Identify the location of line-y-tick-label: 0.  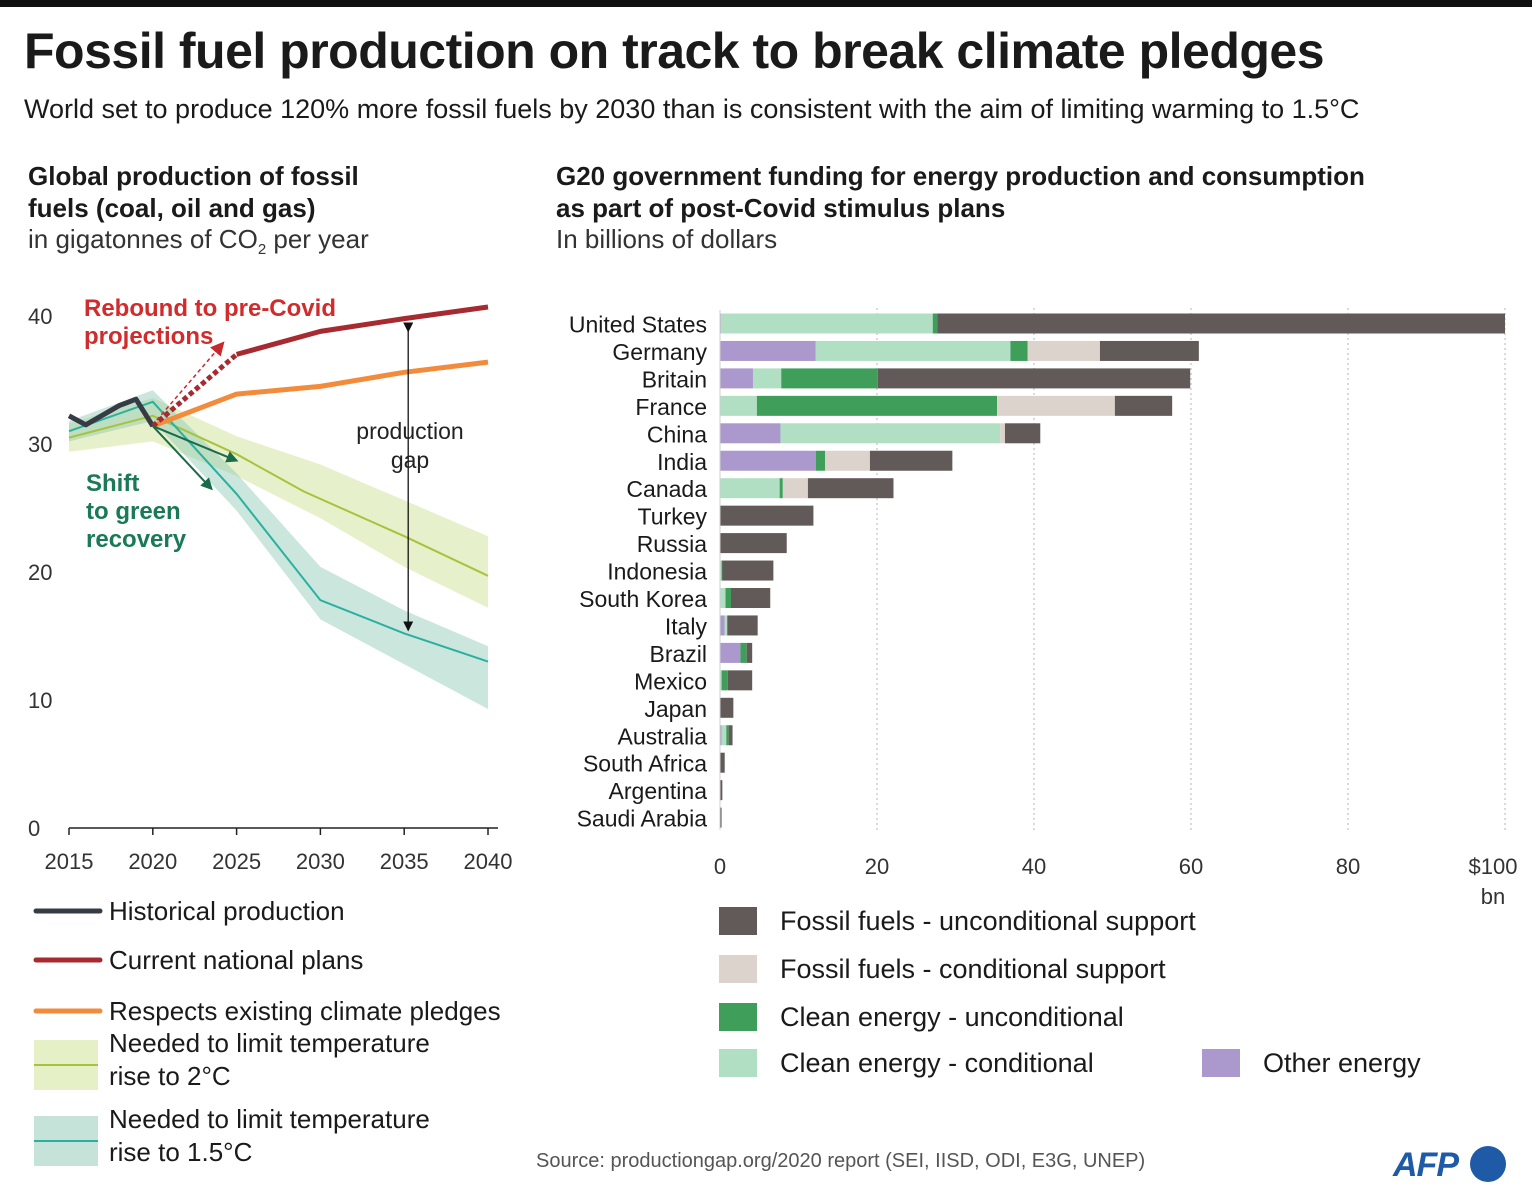
(34, 828).